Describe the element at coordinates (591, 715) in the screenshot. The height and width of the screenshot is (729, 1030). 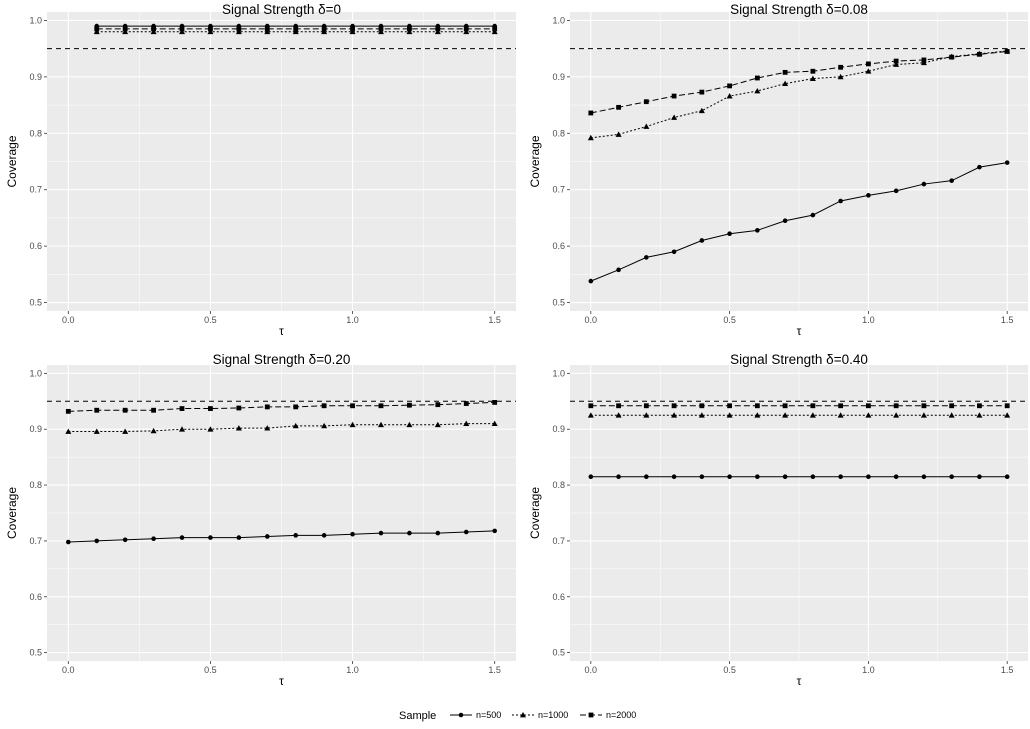
I see `legend-key-marker-n-2000` at that location.